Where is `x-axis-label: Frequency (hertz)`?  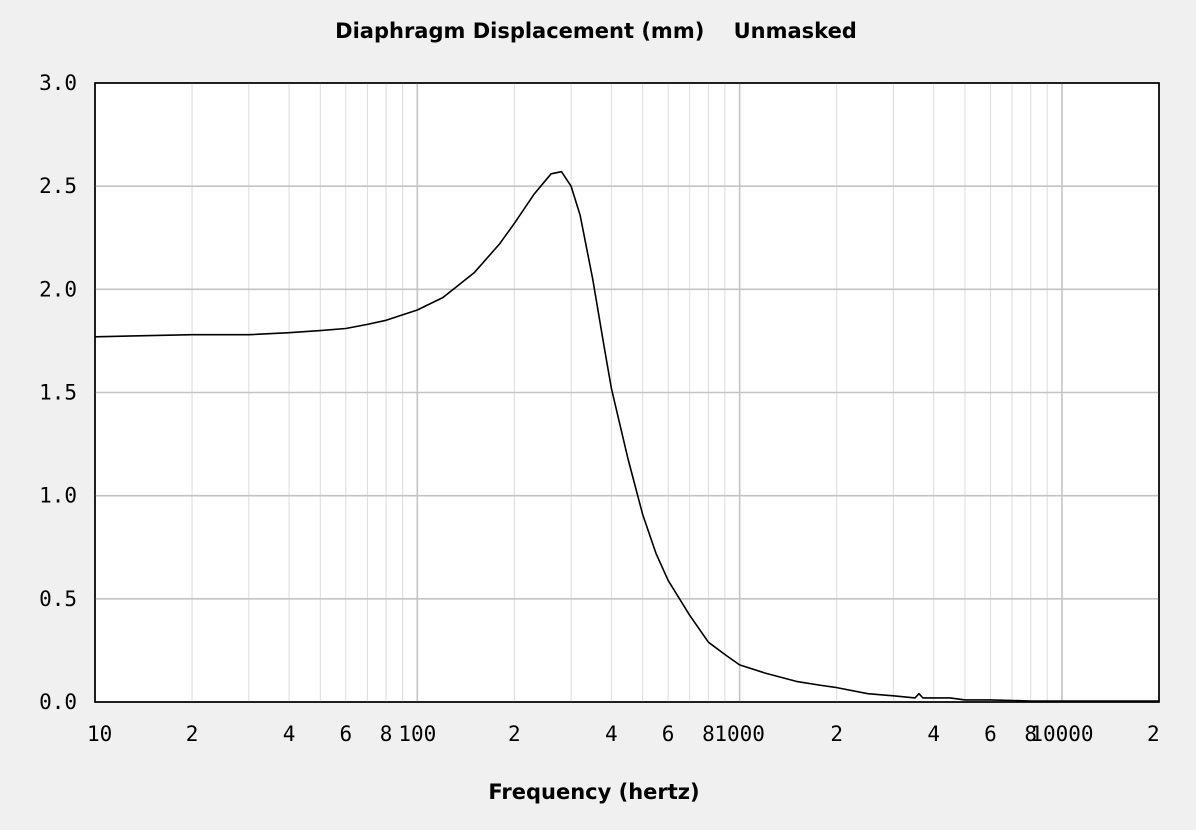
x-axis-label: Frequency (hertz) is located at coordinates (593, 792).